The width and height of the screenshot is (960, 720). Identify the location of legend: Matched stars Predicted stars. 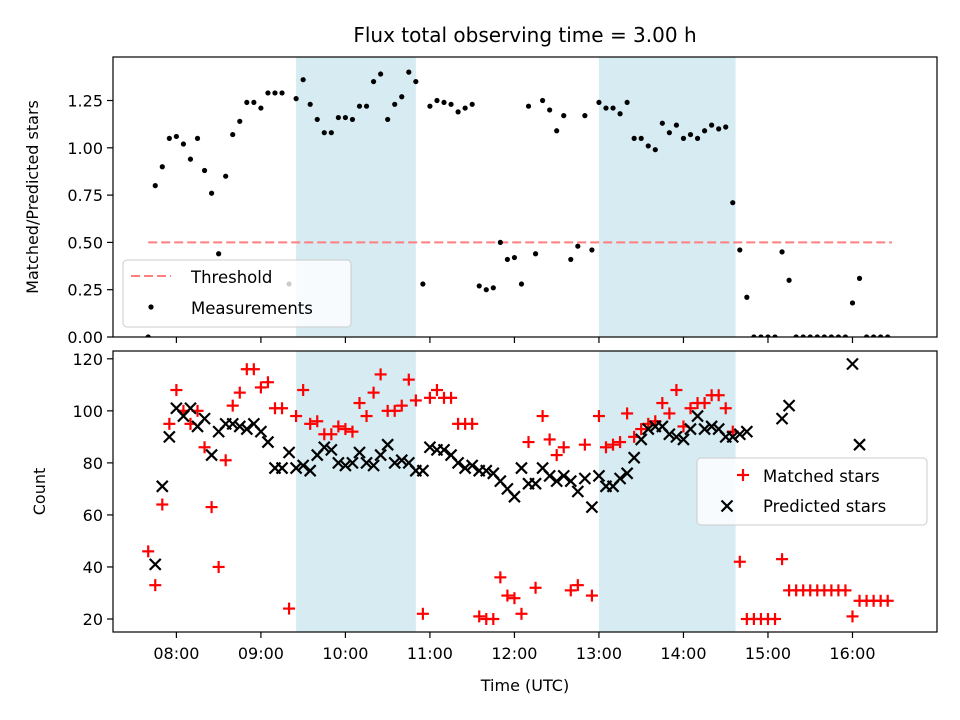
(812, 491).